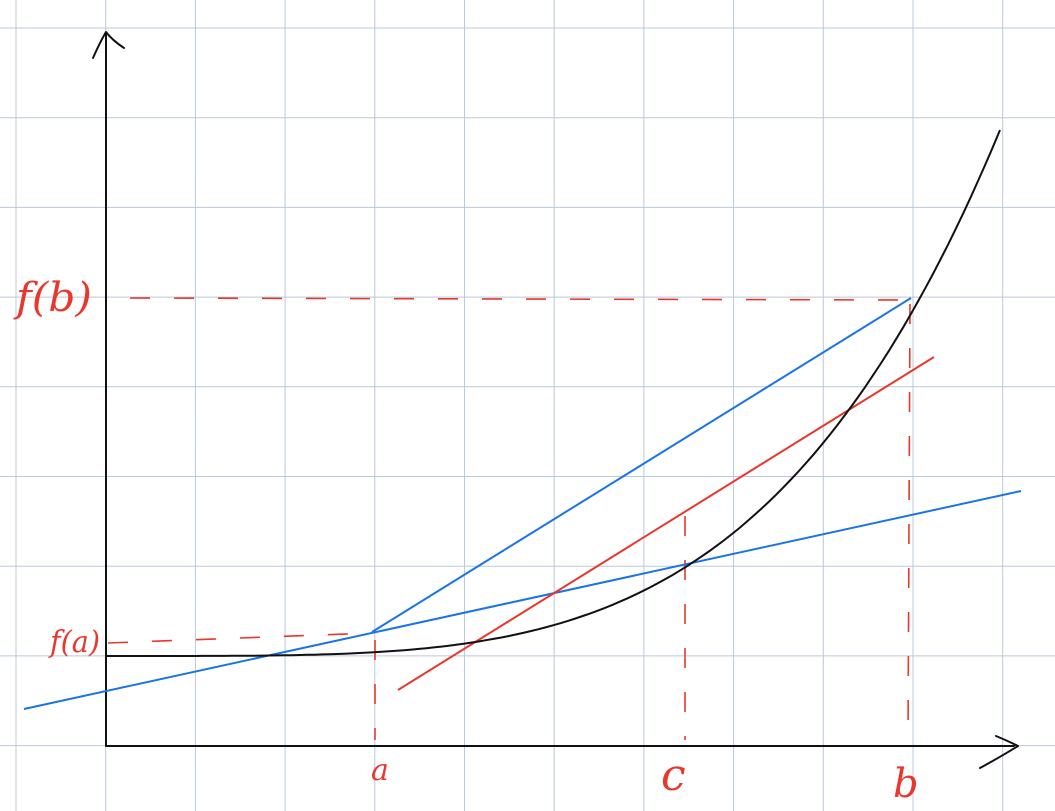 This screenshot has height=811, width=1055. What do you see at coordinates (999, 752) in the screenshot?
I see `x-axis-arrowhead-icon` at bounding box center [999, 752].